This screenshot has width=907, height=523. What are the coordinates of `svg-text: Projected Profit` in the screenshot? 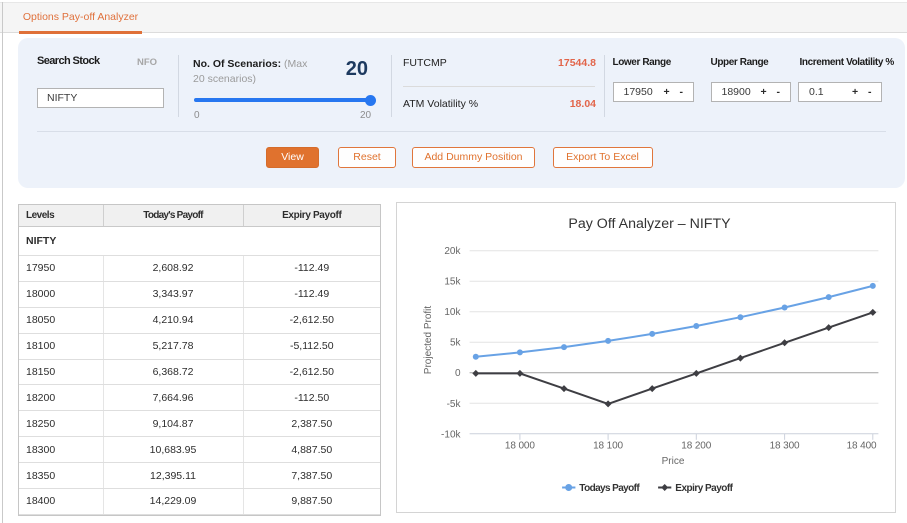 It's located at (428, 340).